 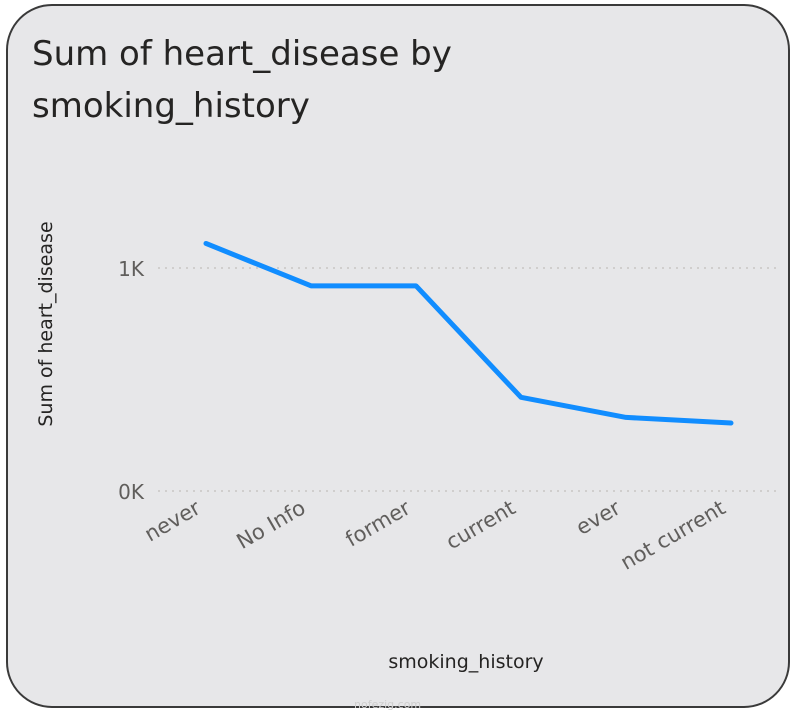 What do you see at coordinates (377, 523) in the screenshot?
I see `x-tick-label: former` at bounding box center [377, 523].